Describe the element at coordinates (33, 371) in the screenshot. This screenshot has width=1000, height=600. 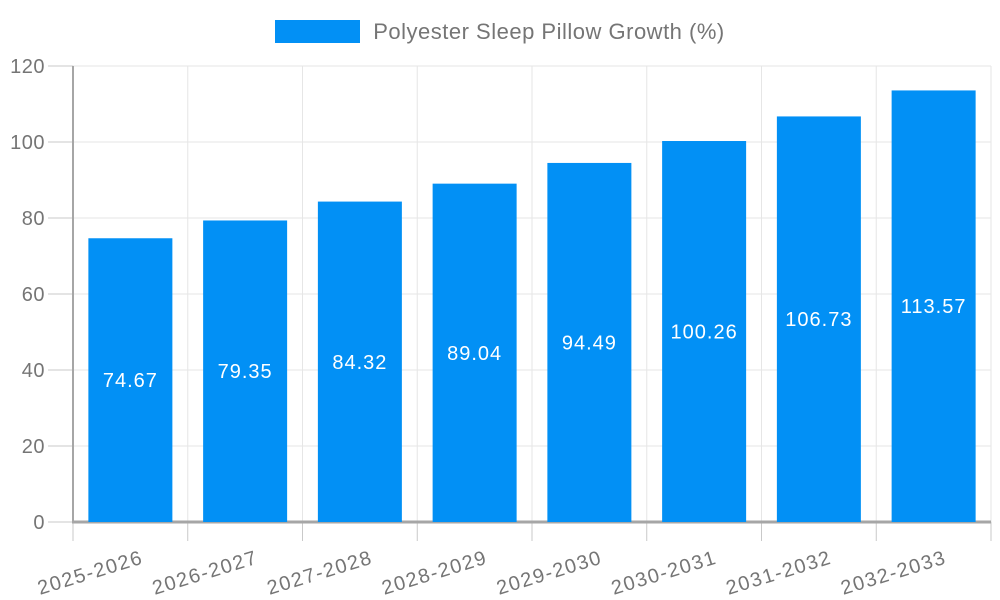
I see `y-tick-label: 40` at that location.